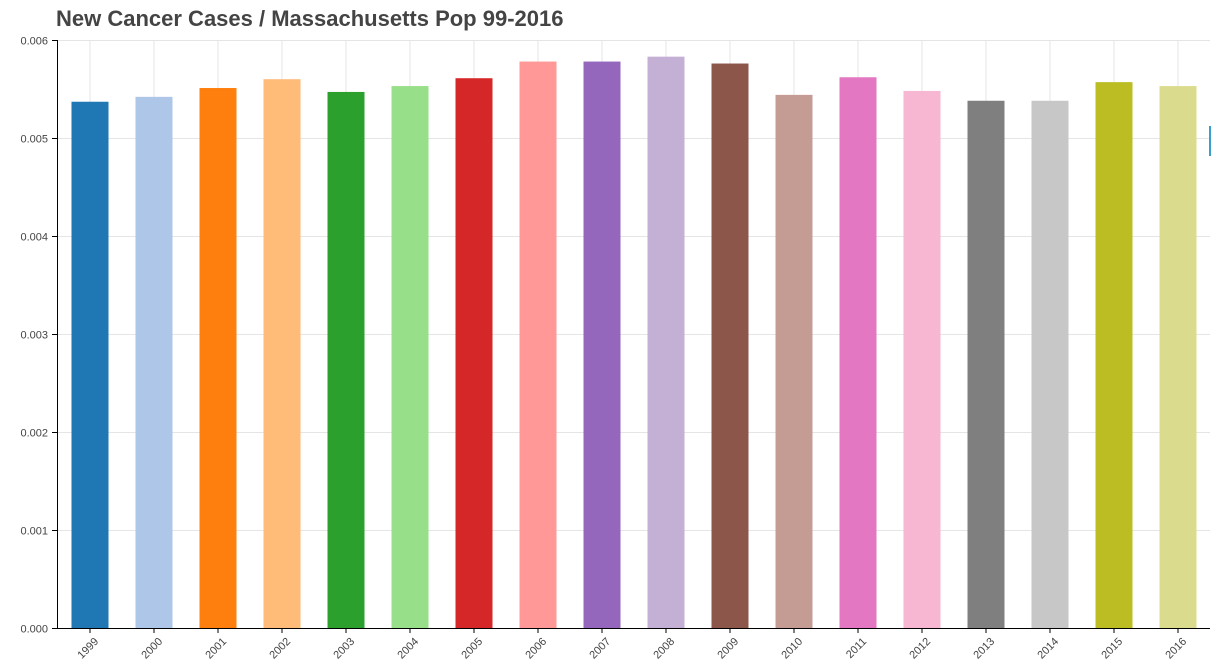  I want to click on y-tick-label: 0.001, so click(34, 532).